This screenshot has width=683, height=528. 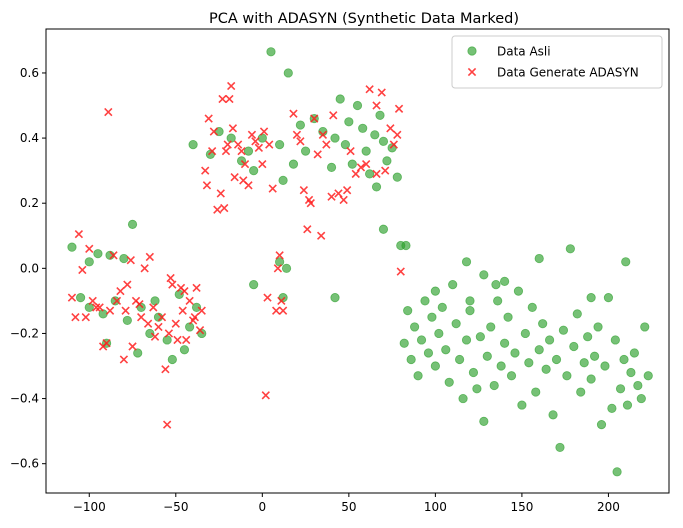 I want to click on legend-box, so click(x=557, y=62).